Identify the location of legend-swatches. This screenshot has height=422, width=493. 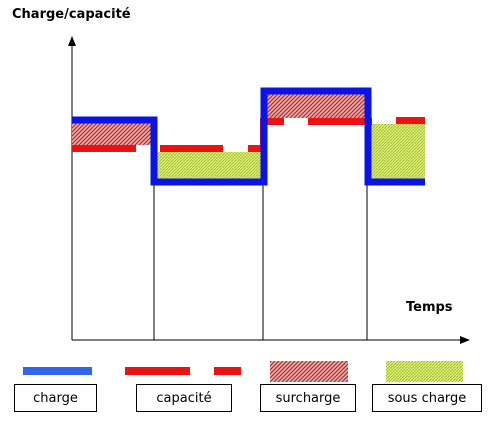
(243, 371).